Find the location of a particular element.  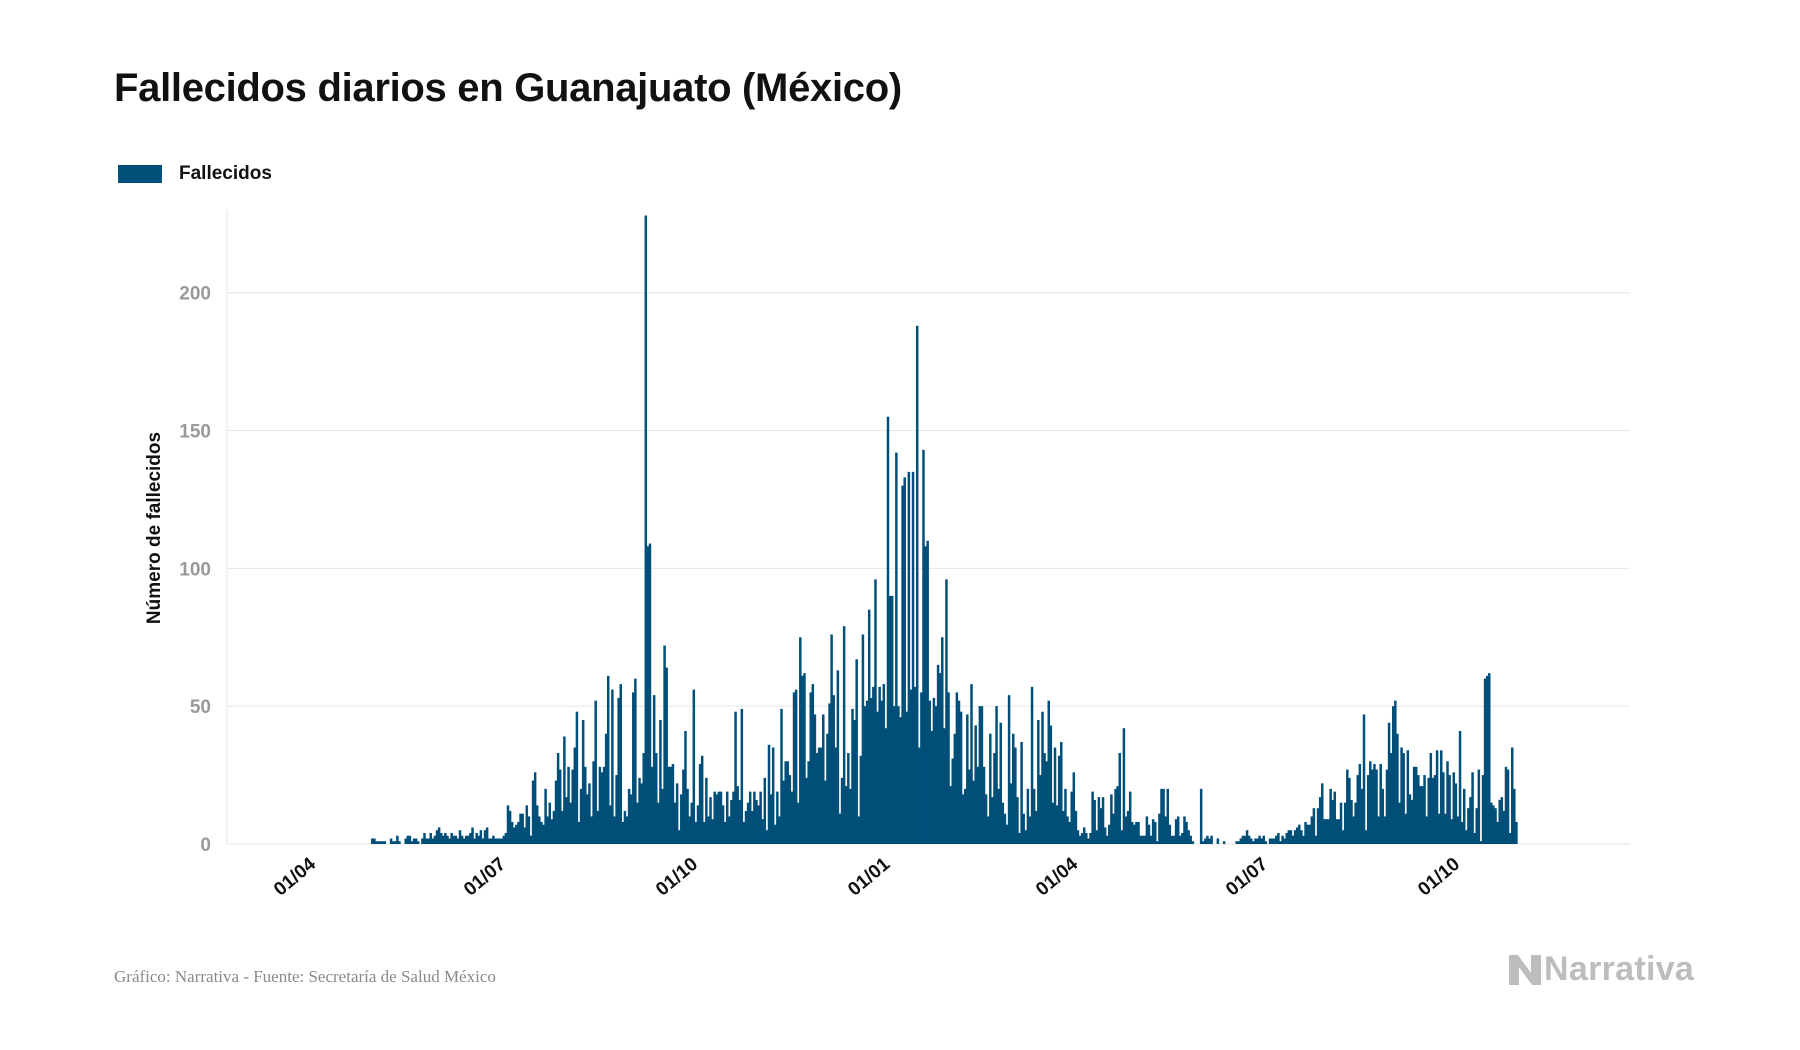

y-tick-label: 150 is located at coordinates (195, 432).